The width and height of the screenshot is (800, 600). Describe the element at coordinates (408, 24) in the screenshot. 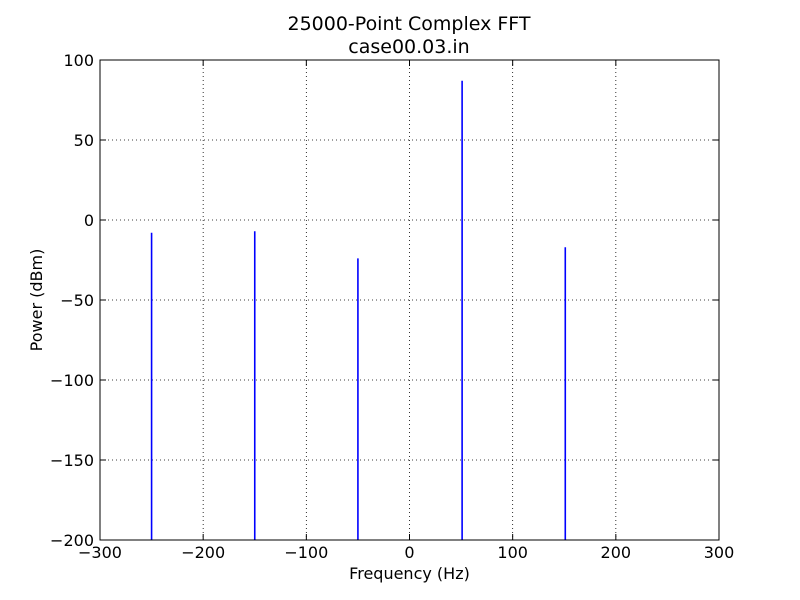

I see `chart-title: 25000-Point Complex FFT` at that location.